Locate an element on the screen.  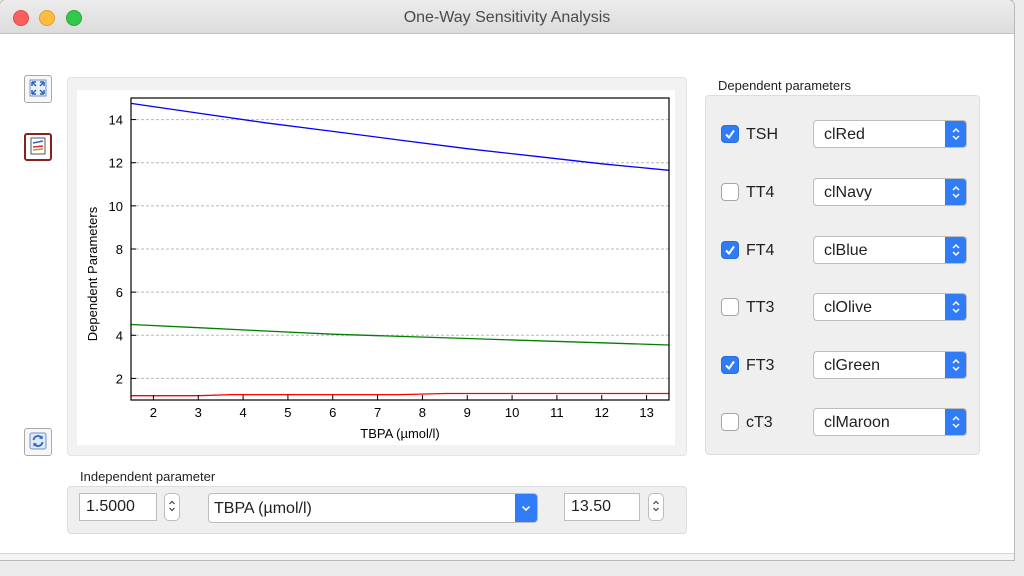
checkbox-tsh is located at coordinates (730, 134).